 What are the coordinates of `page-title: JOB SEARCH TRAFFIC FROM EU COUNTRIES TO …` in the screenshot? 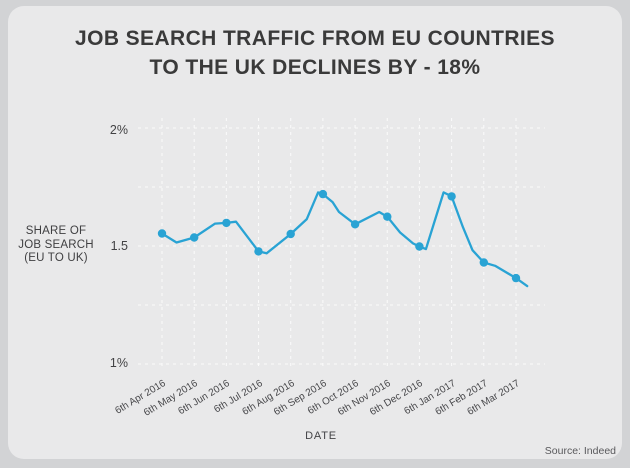 It's located at (315, 53).